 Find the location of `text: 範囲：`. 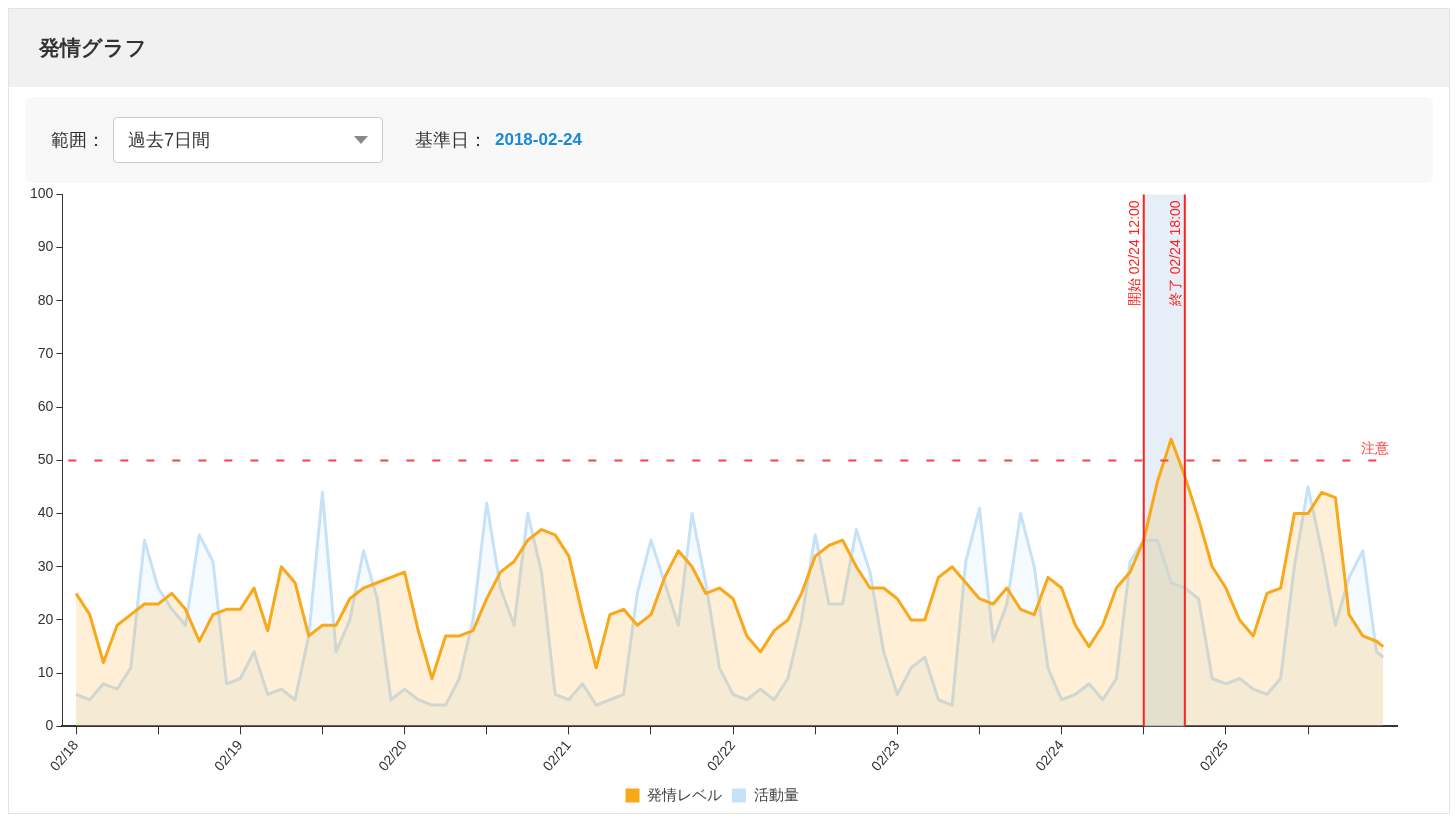

text: 範囲： is located at coordinates (78, 140).